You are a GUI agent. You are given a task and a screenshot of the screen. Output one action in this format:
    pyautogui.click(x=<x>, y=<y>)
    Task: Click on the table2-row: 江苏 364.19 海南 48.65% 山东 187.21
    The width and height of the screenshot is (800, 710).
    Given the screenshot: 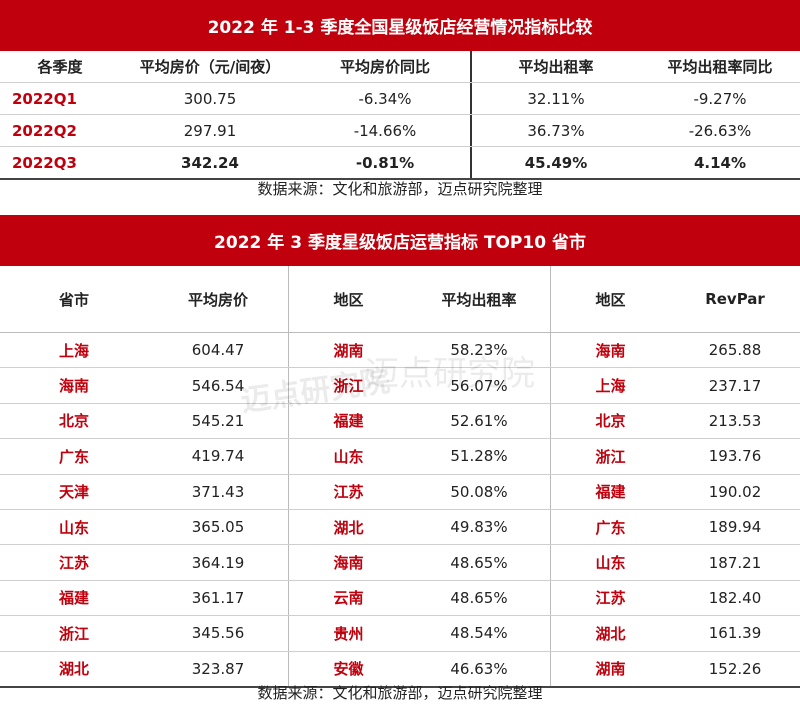 What is the action you would take?
    pyautogui.click(x=400, y=563)
    